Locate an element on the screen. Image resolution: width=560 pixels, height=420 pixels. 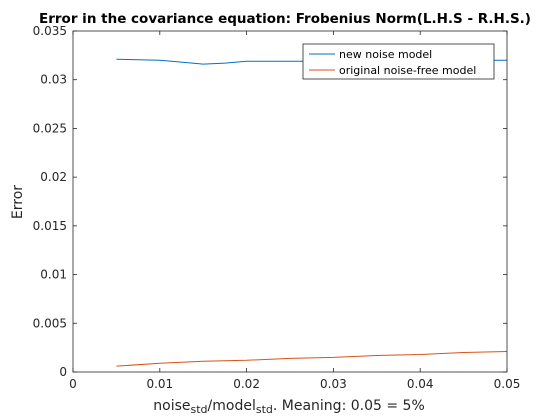
y-tick-label: 0.005 is located at coordinates (50, 323).